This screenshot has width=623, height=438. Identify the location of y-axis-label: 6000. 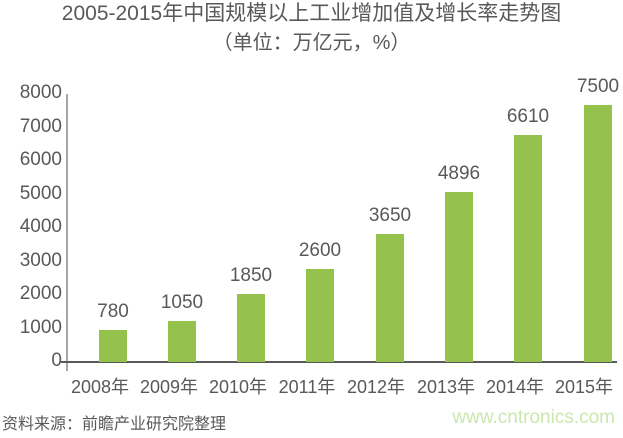
(40, 159).